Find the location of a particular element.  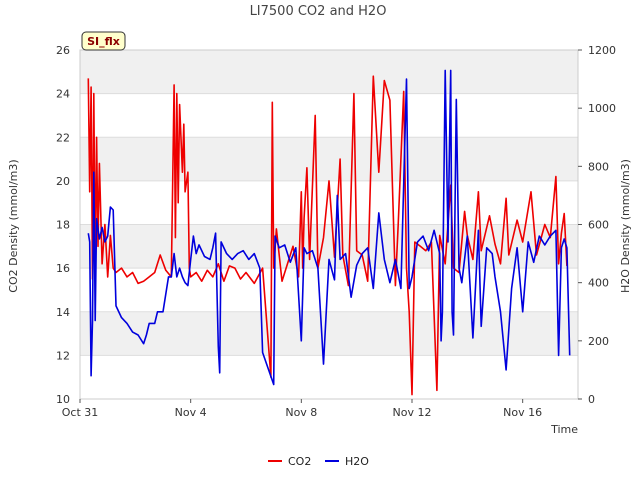

left-y-tick-label: 26 is located at coordinates (63, 50).